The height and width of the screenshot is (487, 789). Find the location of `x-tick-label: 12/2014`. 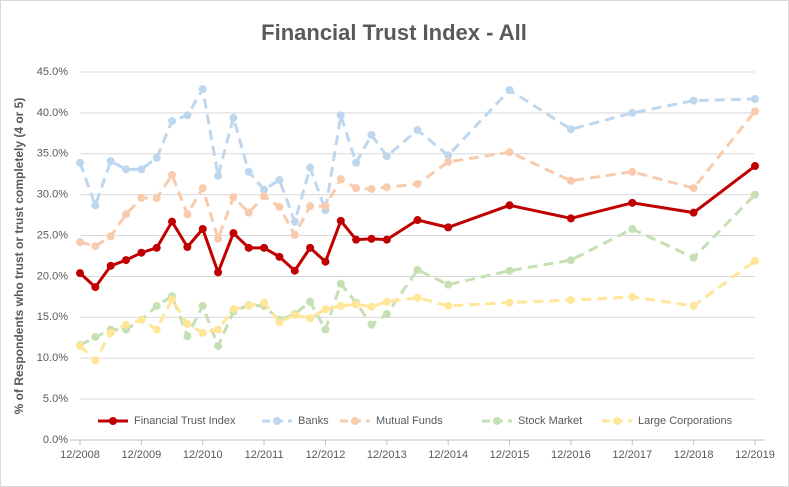

x-tick-label: 12/2014 is located at coordinates (448, 455).